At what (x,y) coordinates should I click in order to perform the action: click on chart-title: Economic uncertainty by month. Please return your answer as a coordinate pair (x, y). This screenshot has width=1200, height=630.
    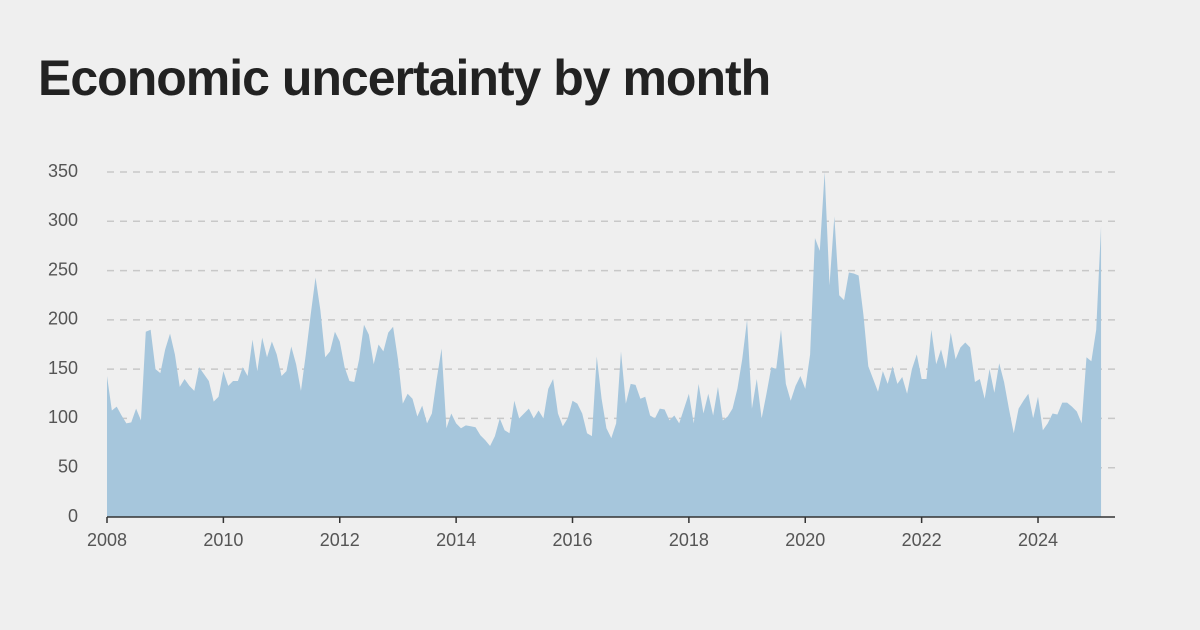
    Looking at the image, I should click on (404, 78).